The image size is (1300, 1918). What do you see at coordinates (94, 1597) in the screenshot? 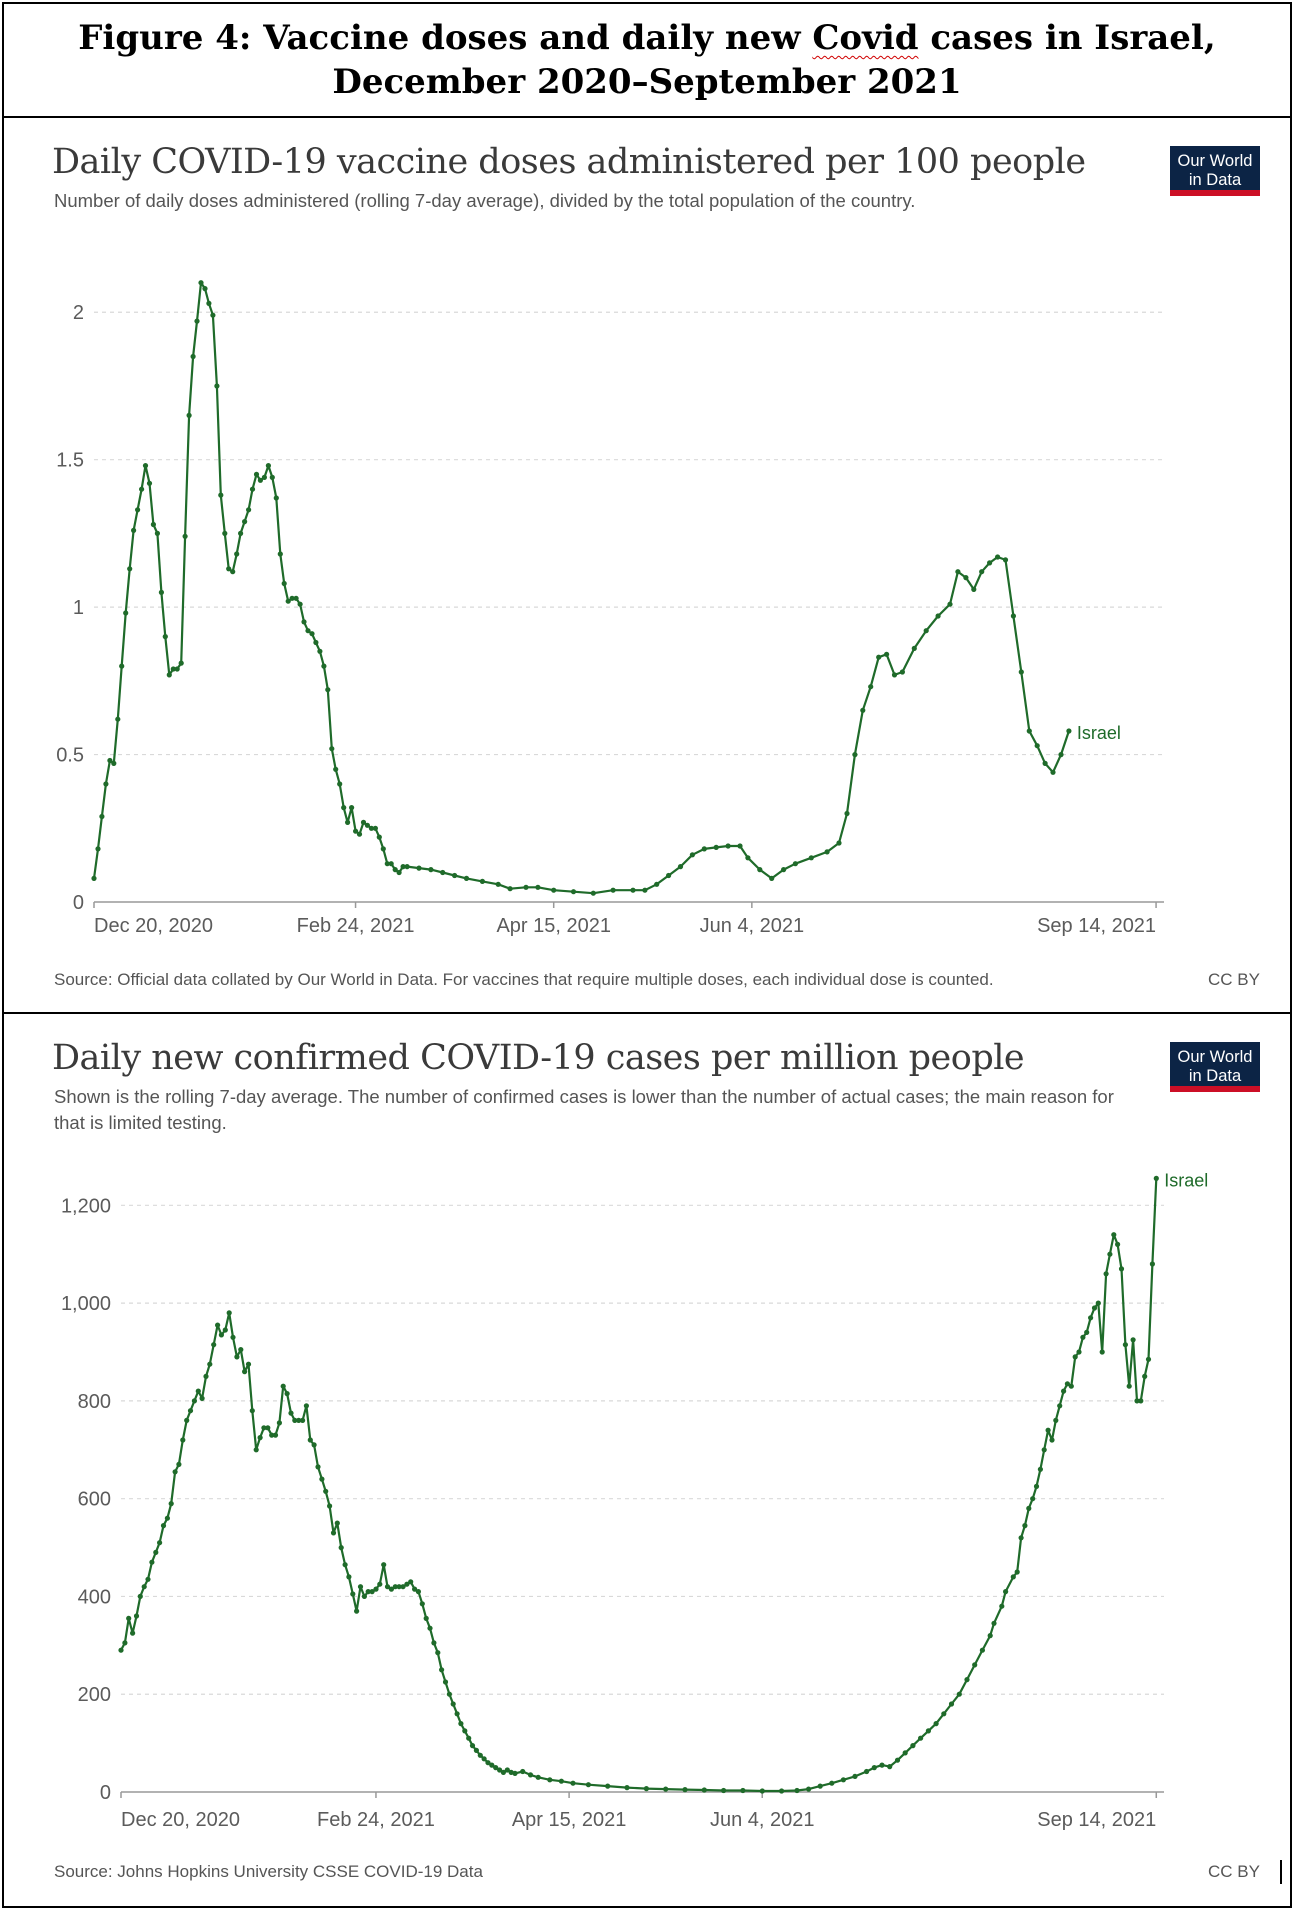
I see `y-tick-label: 400` at bounding box center [94, 1597].